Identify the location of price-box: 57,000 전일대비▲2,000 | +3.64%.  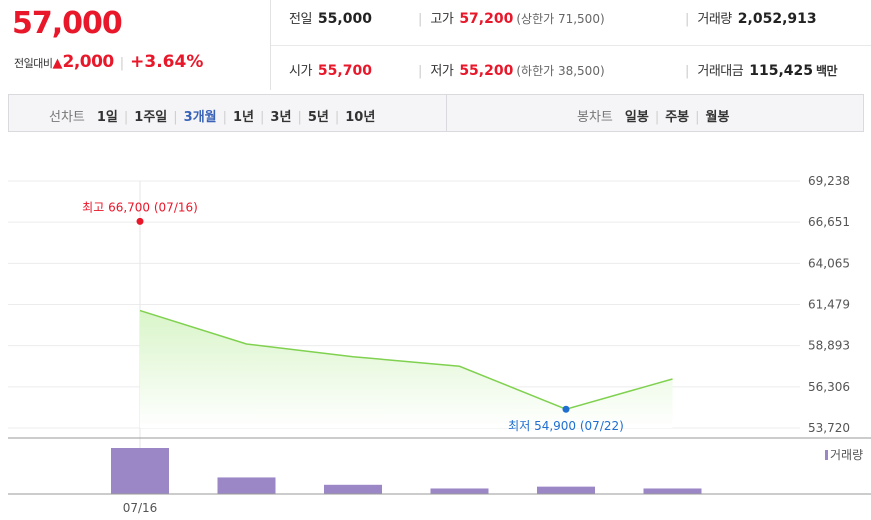
(135, 45).